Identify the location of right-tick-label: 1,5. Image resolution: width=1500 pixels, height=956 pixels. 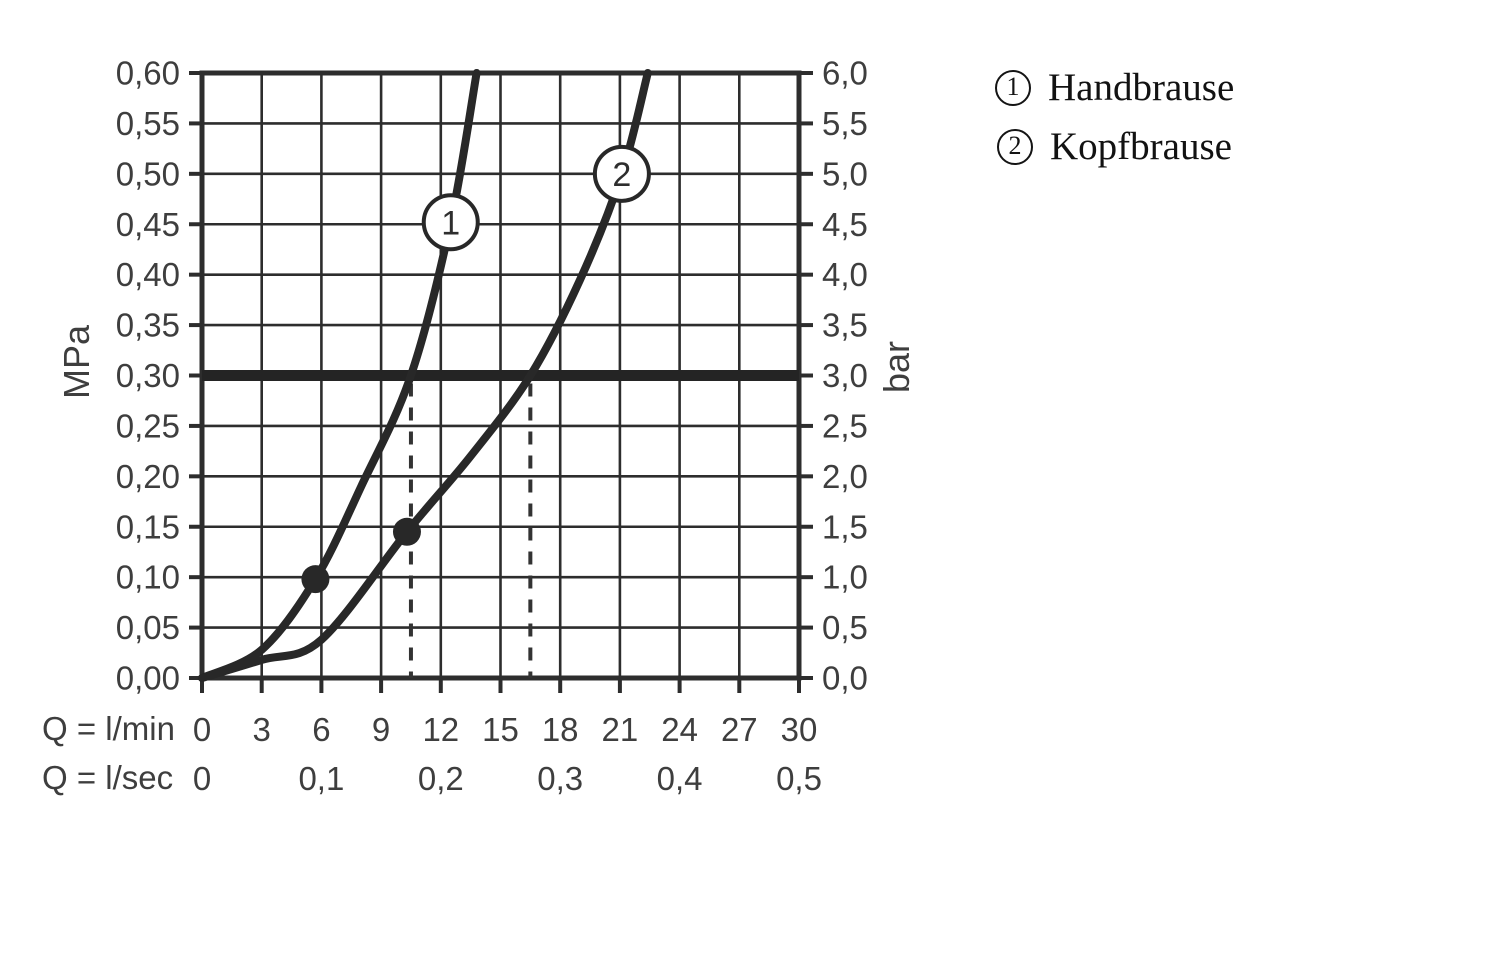
(845, 526).